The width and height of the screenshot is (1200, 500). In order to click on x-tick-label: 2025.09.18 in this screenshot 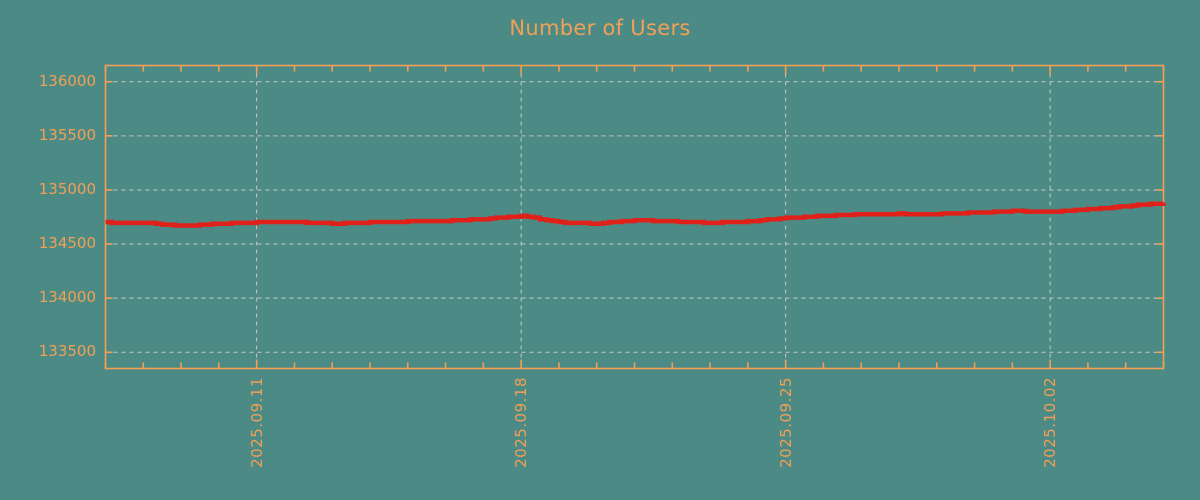, I will do `click(521, 422)`.